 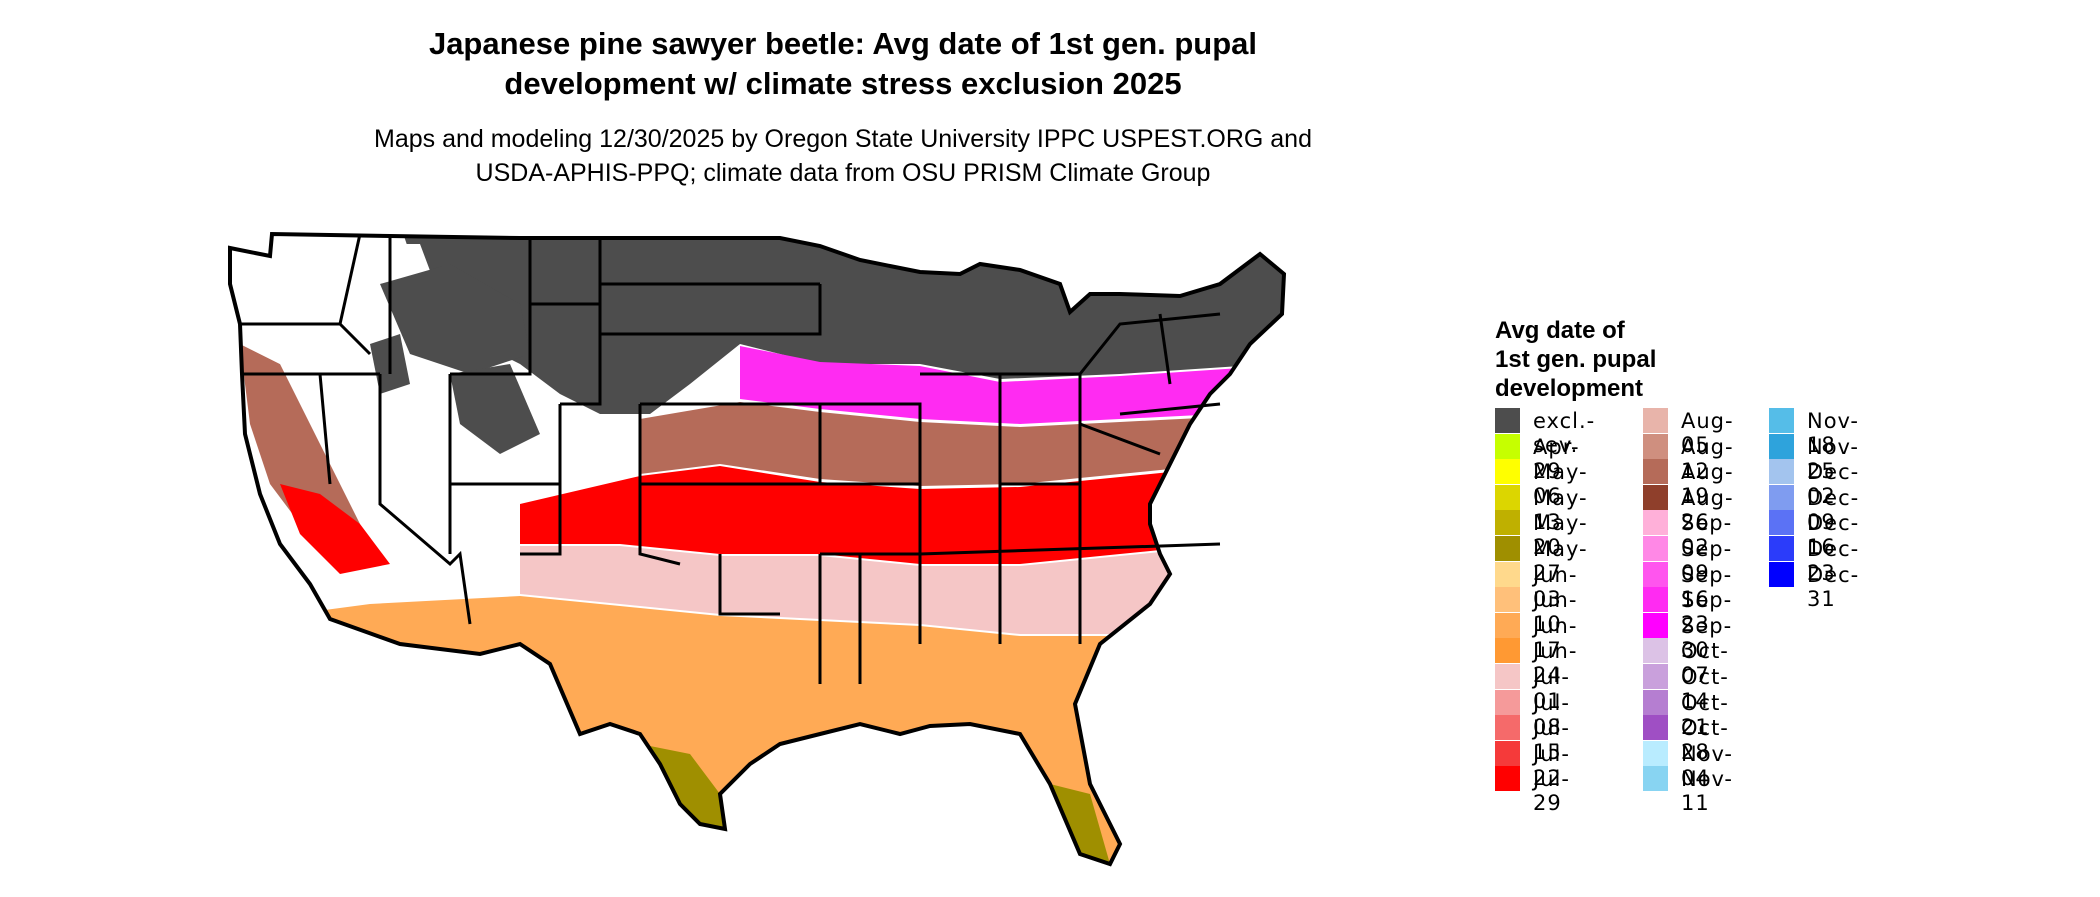 What do you see at coordinates (1560, 484) in the screenshot?
I see `legend-label: May-06` at bounding box center [1560, 484].